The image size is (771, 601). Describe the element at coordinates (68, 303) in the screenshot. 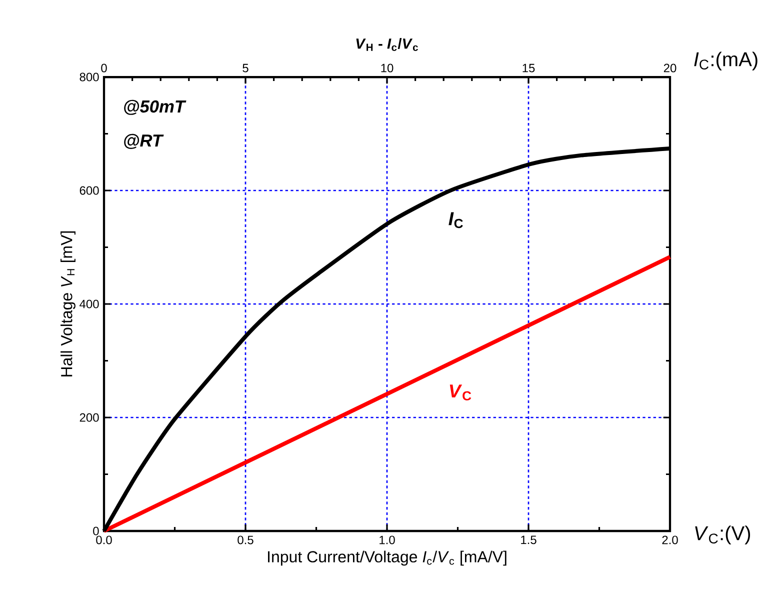

I see `y-axis-title: Hall Voltage V$_{H}$ [mV]` at that location.